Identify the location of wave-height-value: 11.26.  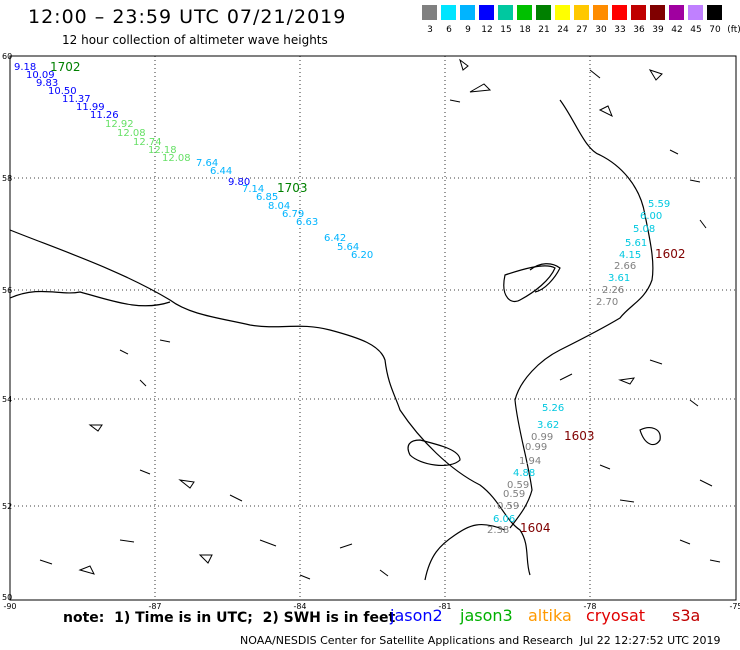
(104, 115).